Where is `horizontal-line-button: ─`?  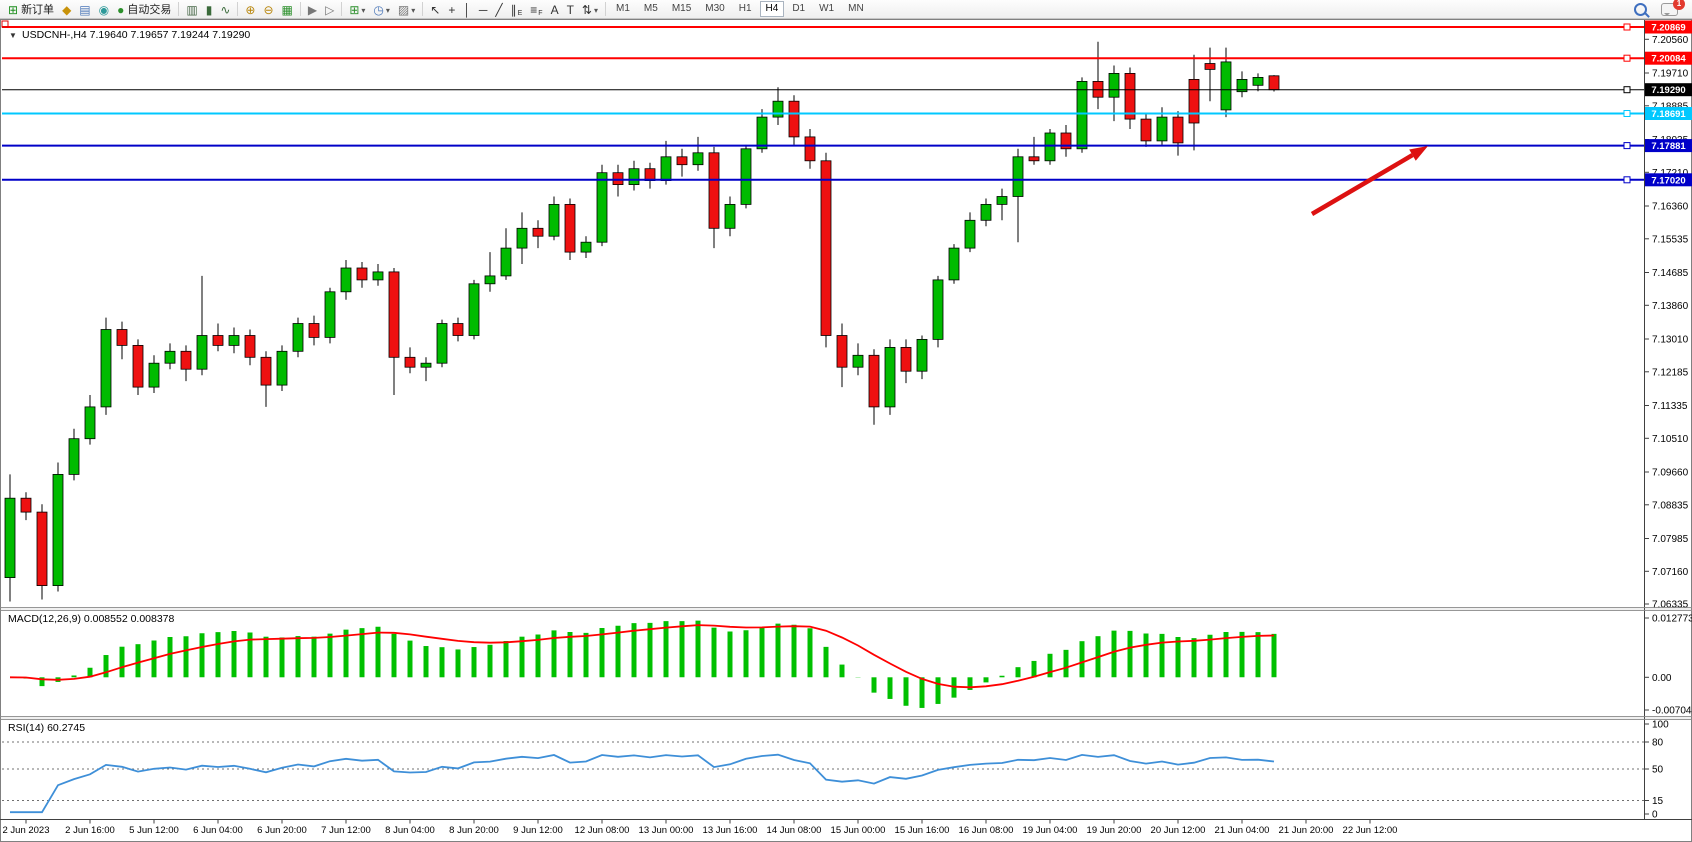 horizontal-line-button: ─ is located at coordinates (483, 9).